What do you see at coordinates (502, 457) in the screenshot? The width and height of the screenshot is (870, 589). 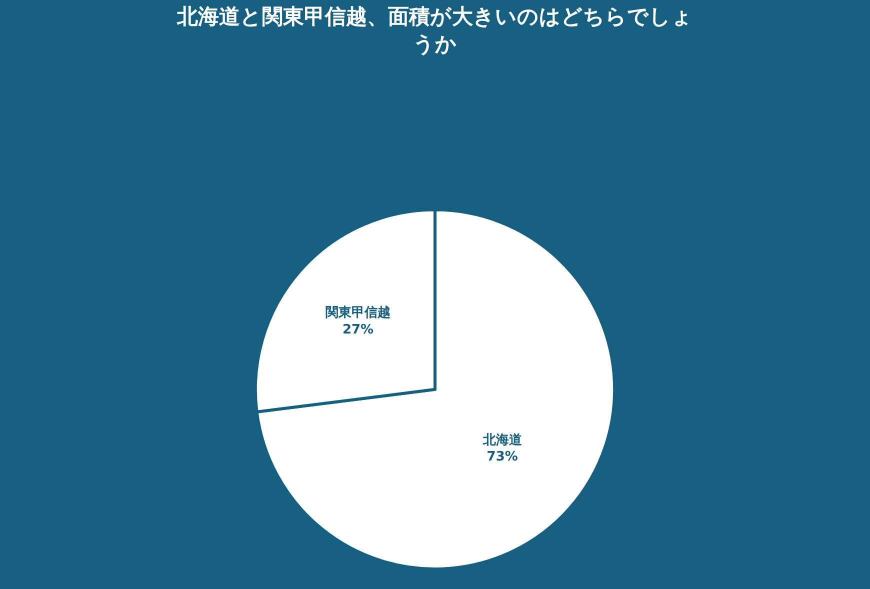 I see `data-label: 73%` at bounding box center [502, 457].